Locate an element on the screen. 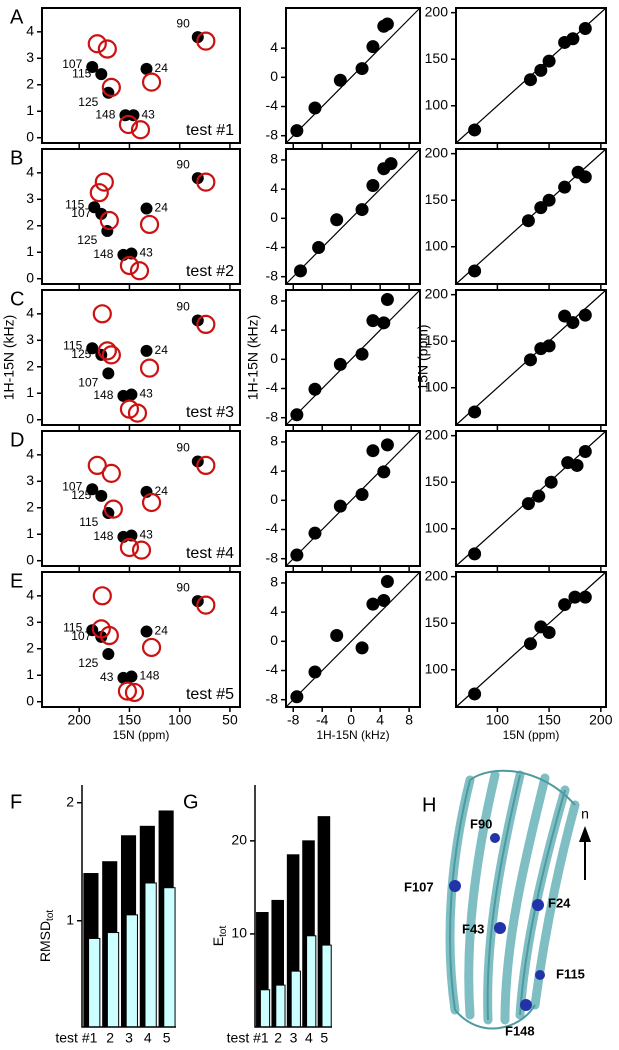  panel-letter: B is located at coordinates (16, 158).